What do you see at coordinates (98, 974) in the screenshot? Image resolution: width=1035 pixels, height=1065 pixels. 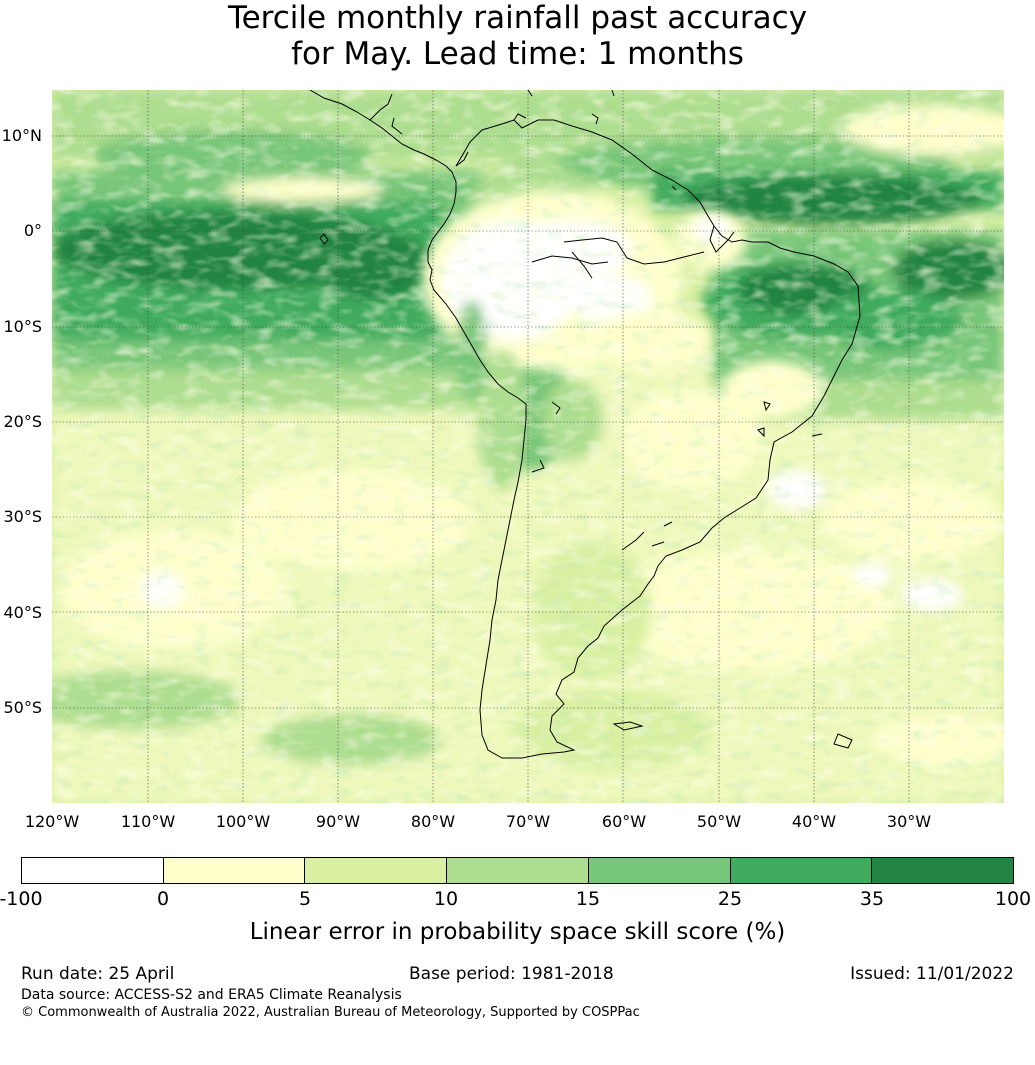 I see `run-date: Run date: 25 April` at bounding box center [98, 974].